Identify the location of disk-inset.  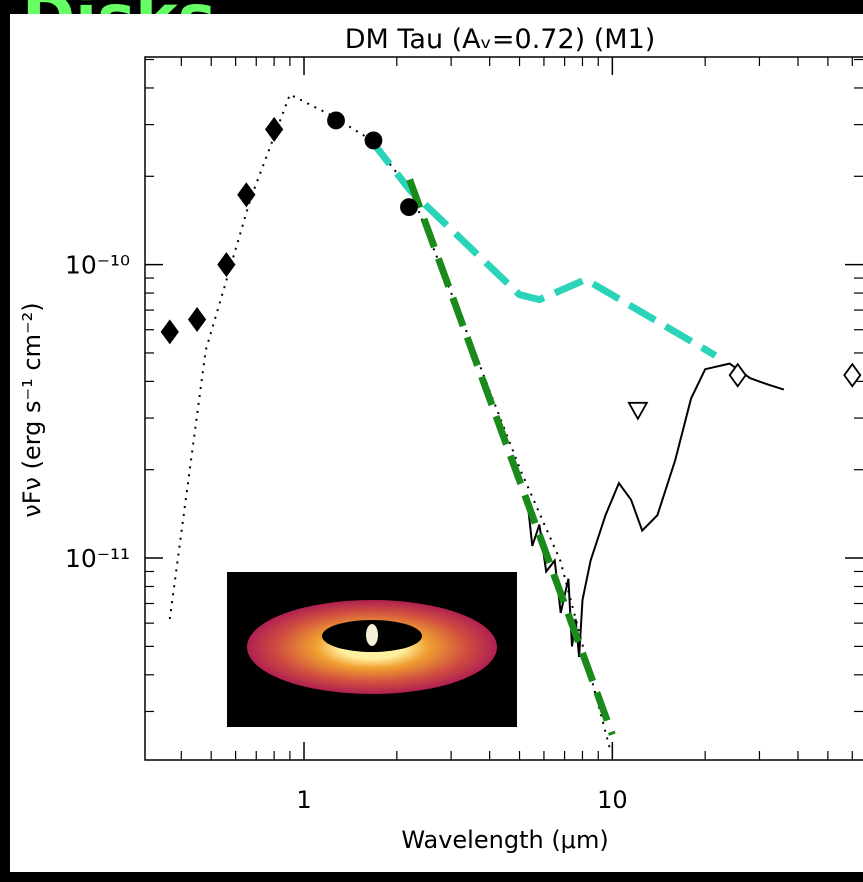
(372, 649).